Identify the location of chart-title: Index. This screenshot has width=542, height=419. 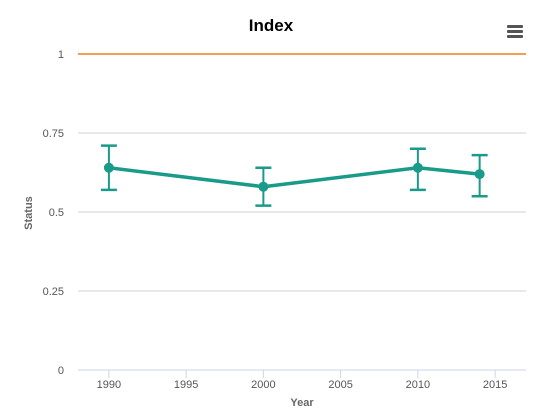
(271, 25).